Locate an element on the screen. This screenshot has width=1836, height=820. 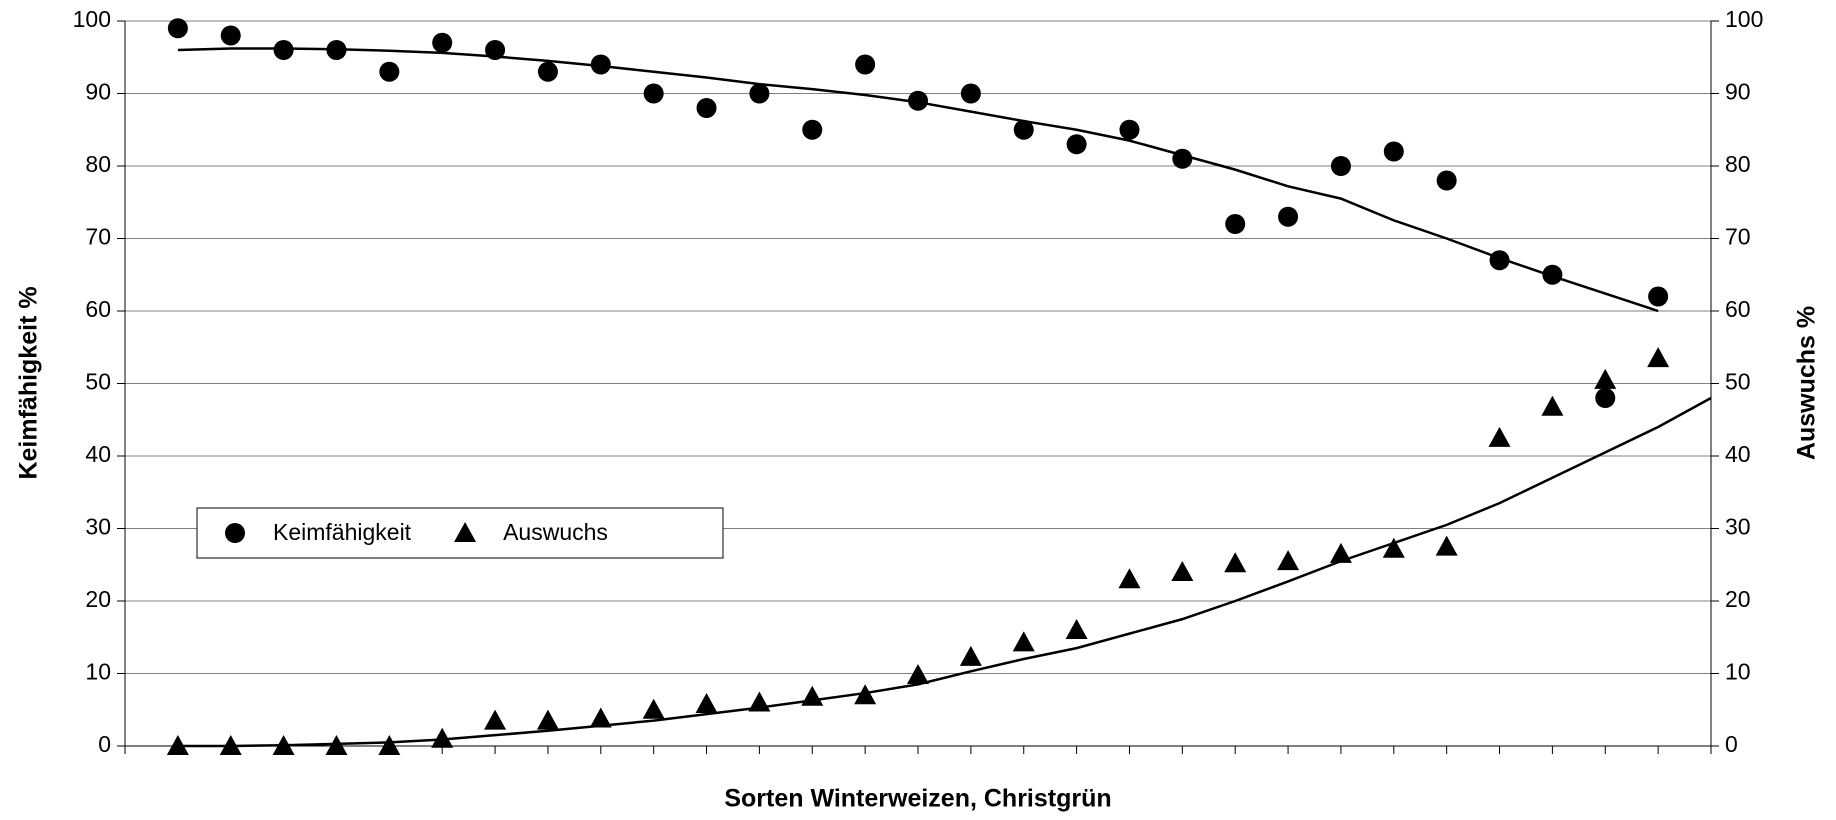
legend-label: Keimfähigkeit is located at coordinates (342, 532).